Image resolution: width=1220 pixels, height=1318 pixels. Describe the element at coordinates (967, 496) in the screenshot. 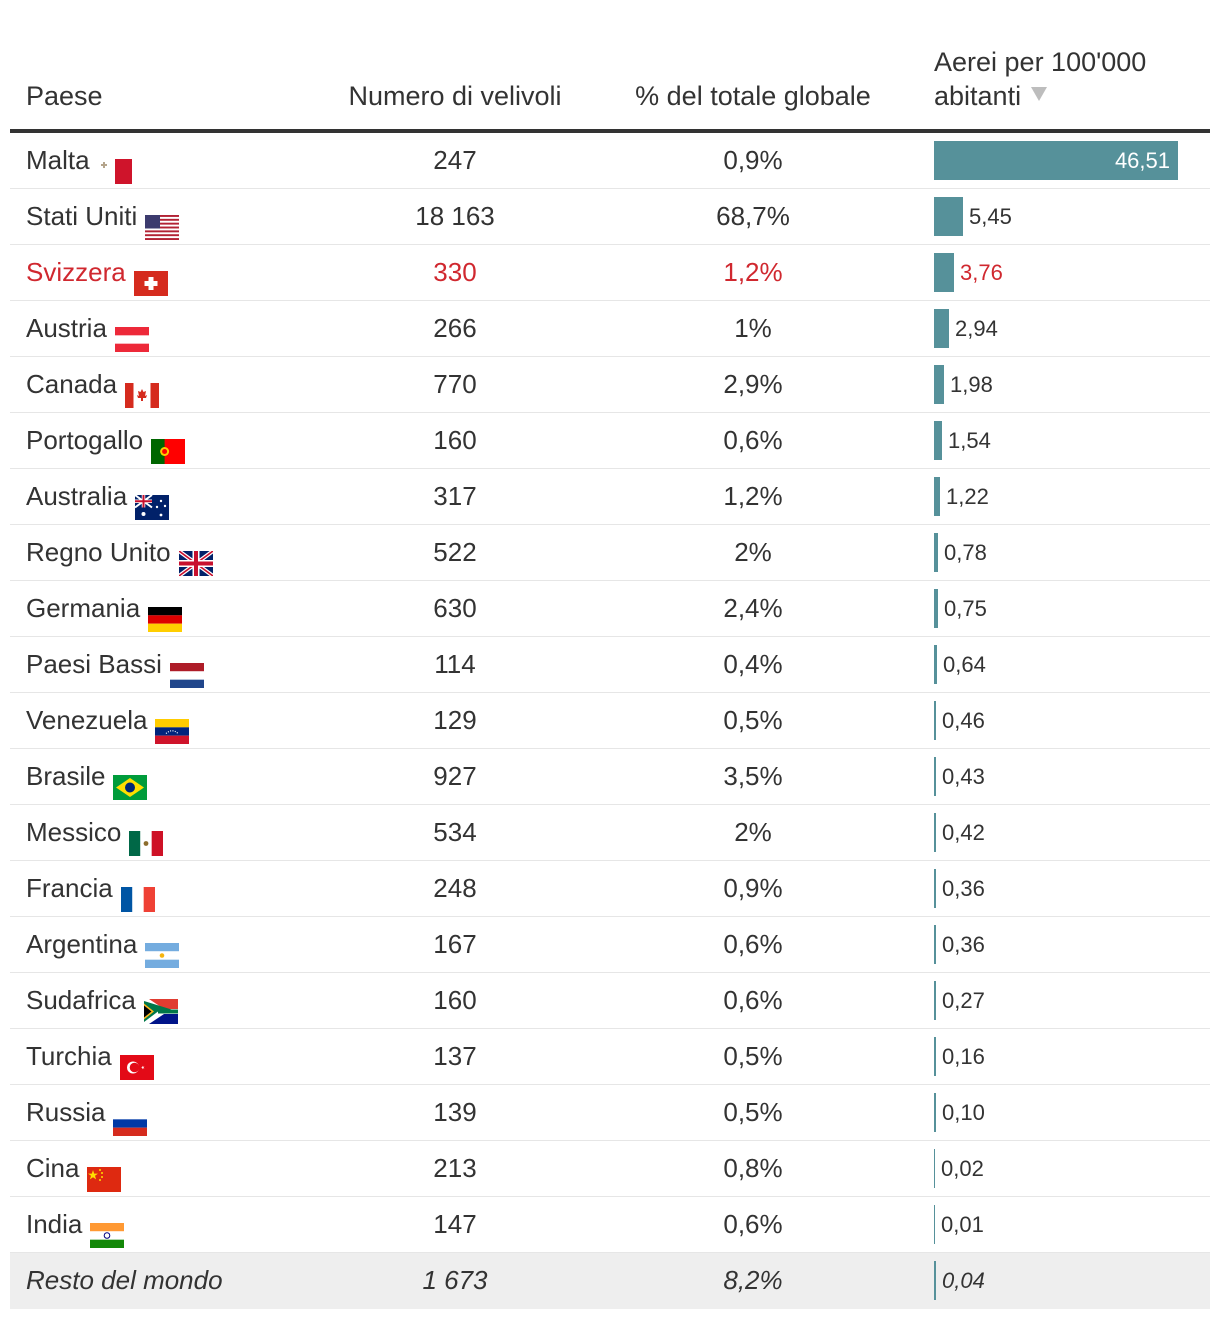

I see `ratio-label: 1,22` at that location.